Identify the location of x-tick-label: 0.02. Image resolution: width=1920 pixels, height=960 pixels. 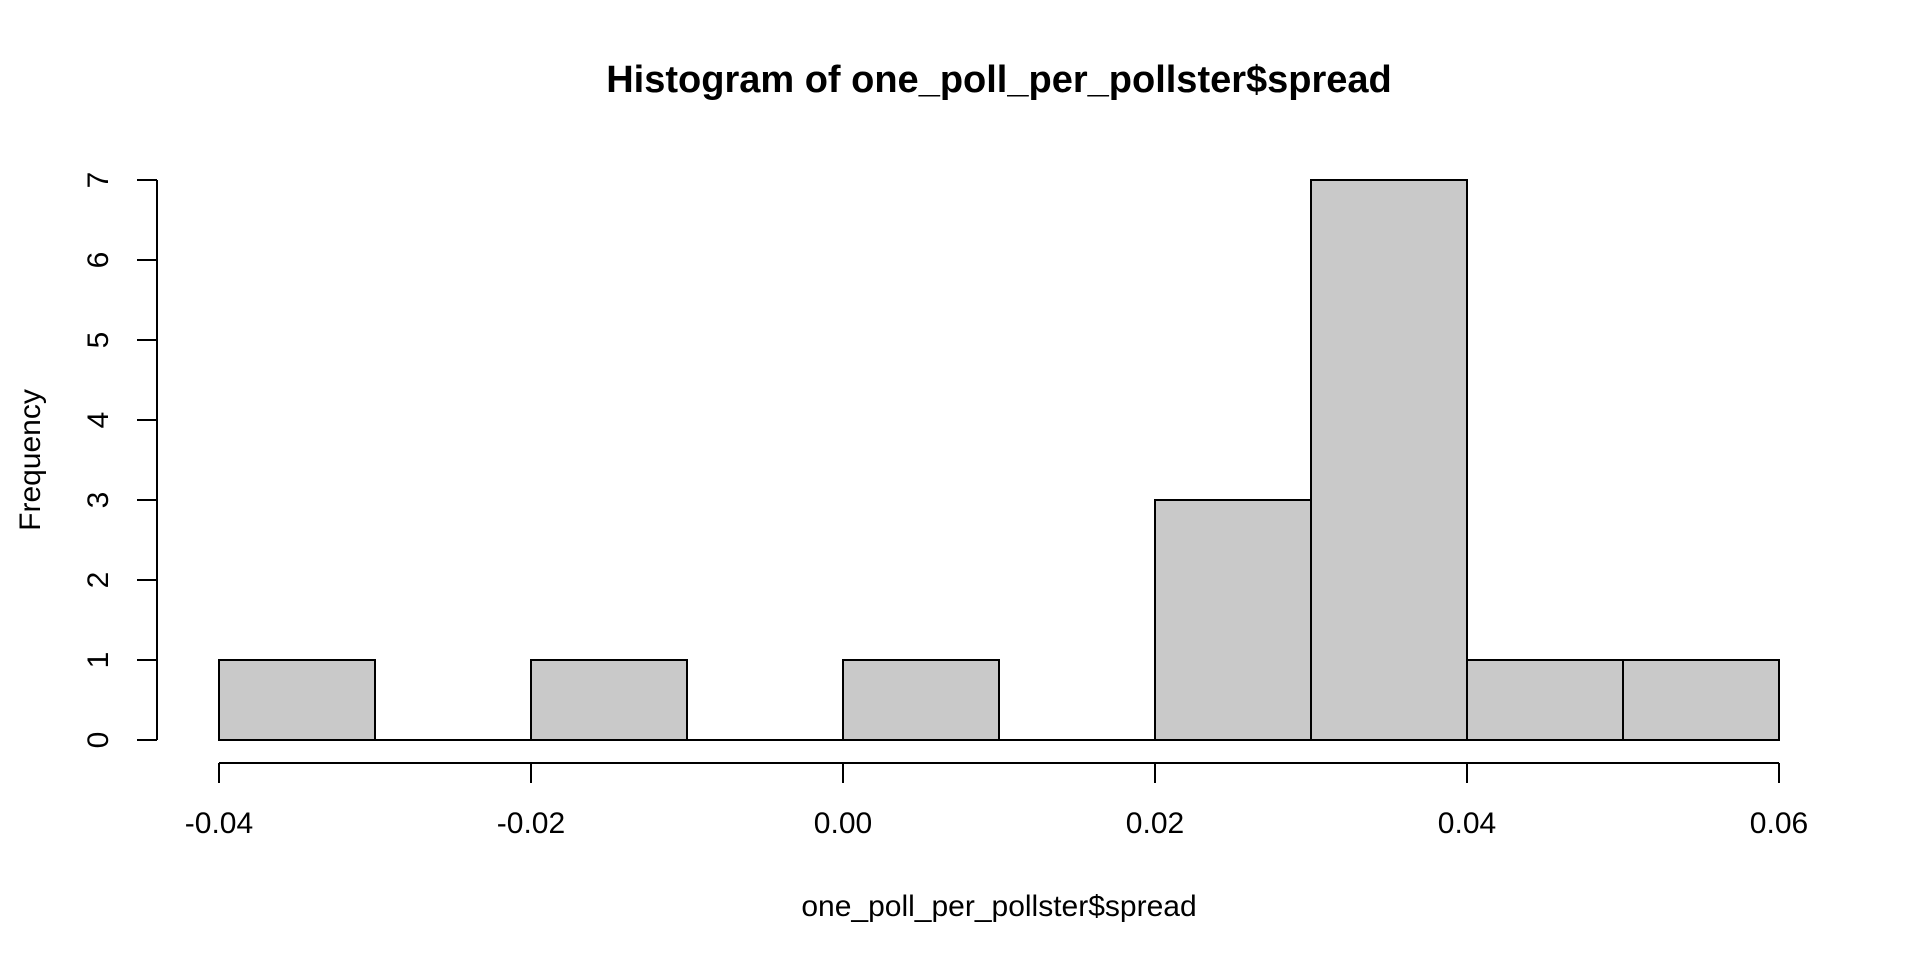
(1155, 823).